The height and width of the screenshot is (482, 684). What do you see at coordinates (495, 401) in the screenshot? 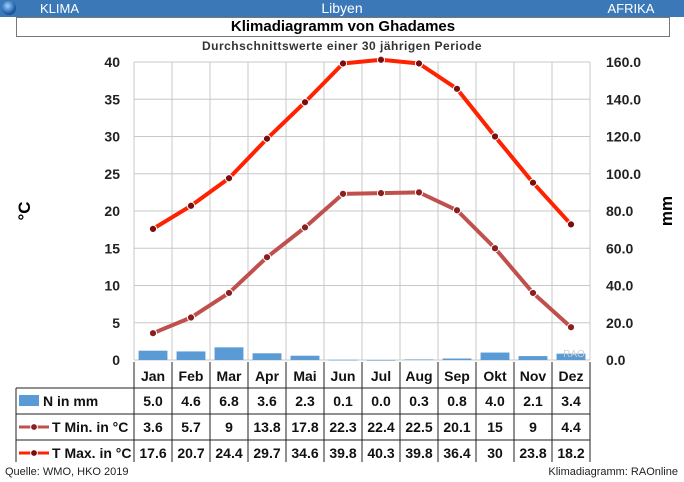
I see `table-value: 4.0` at bounding box center [495, 401].